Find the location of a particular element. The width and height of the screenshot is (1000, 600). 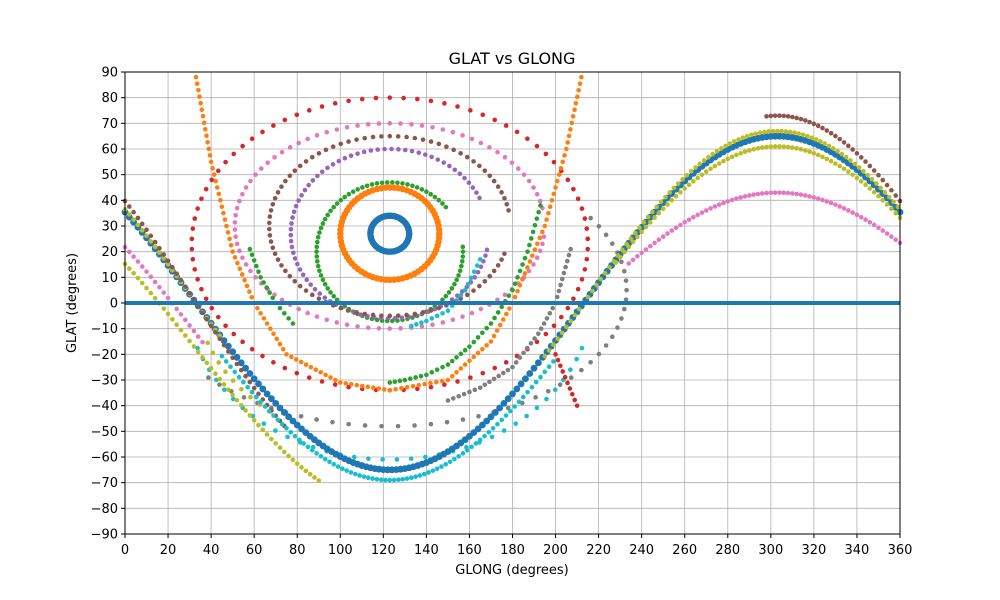

y-tick-label: −90 is located at coordinates (104, 535).